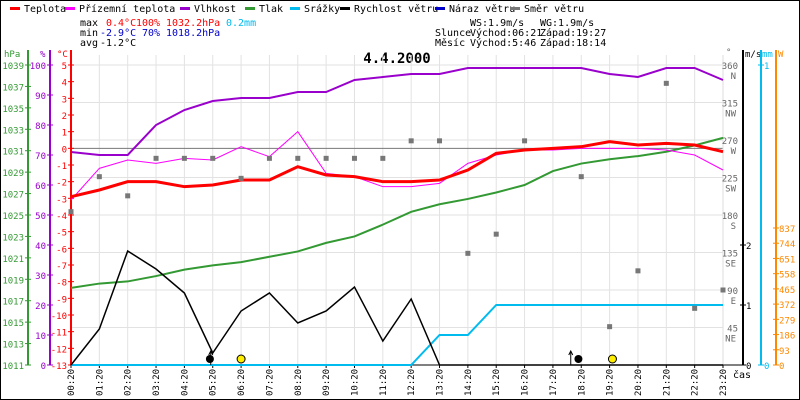  What do you see at coordinates (64, 150) in the screenshot?
I see `temperature-tick-label: 0` at bounding box center [64, 150].